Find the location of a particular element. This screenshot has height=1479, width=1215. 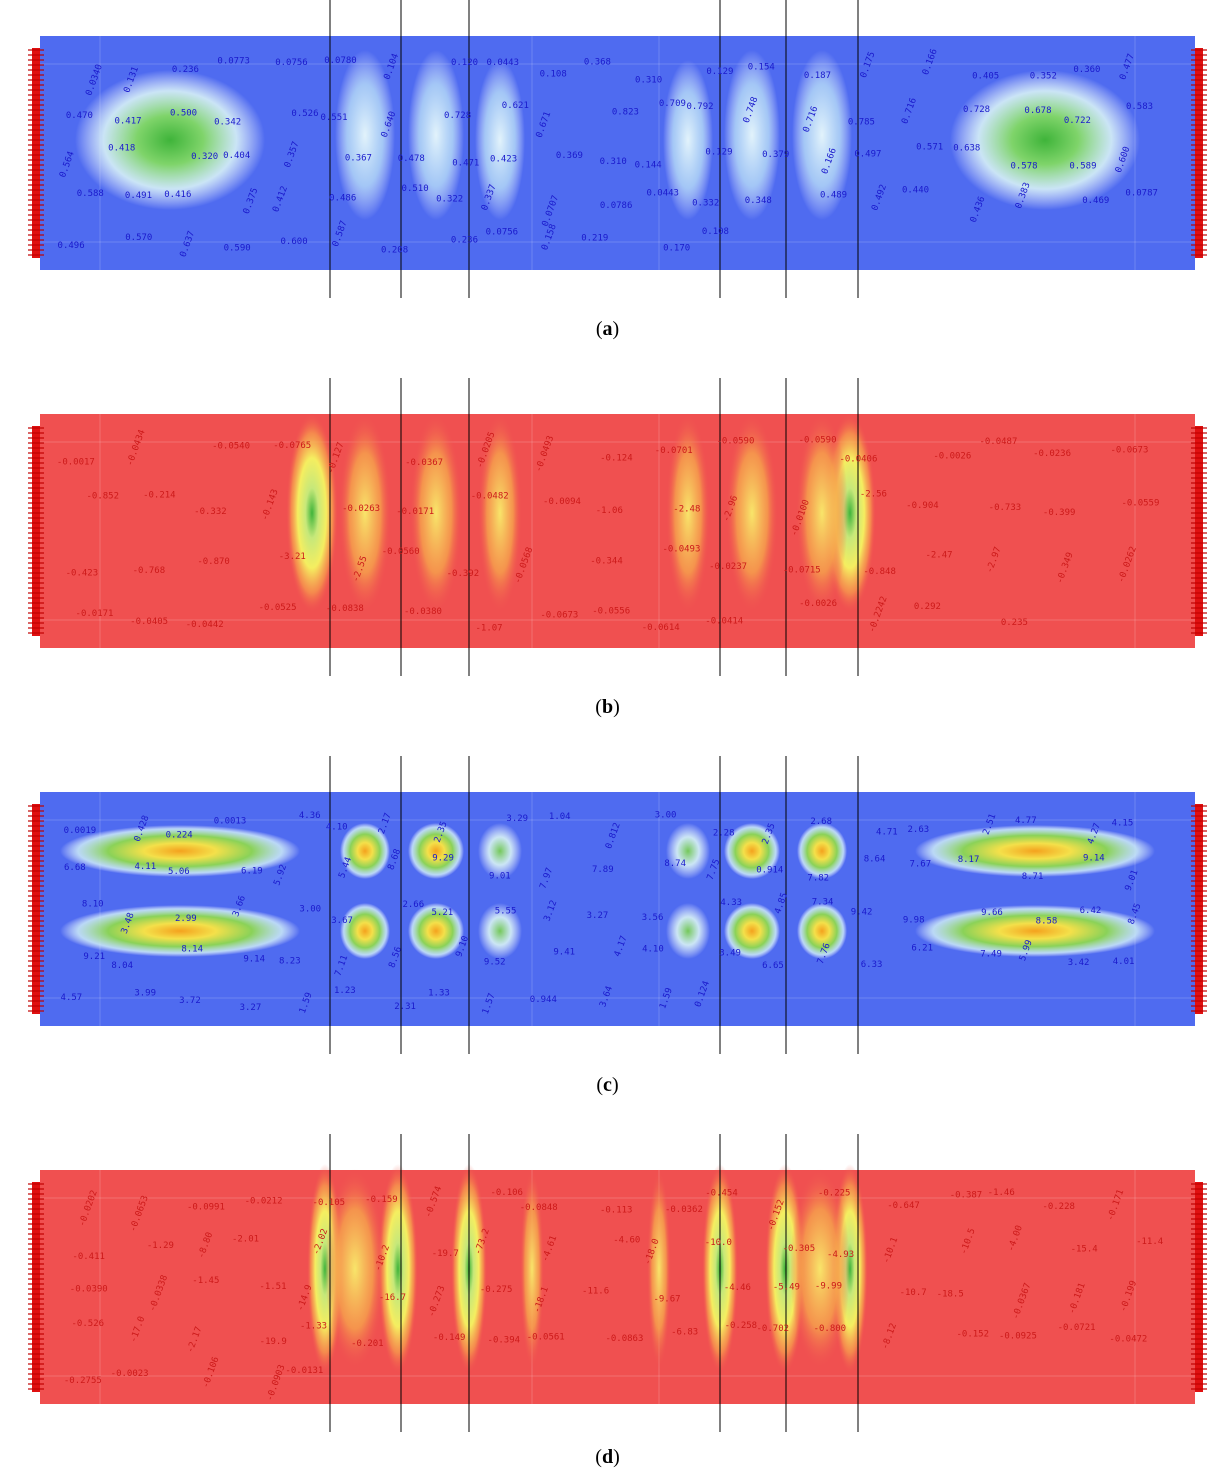

value-label: -0.0715 is located at coordinates (802, 571).